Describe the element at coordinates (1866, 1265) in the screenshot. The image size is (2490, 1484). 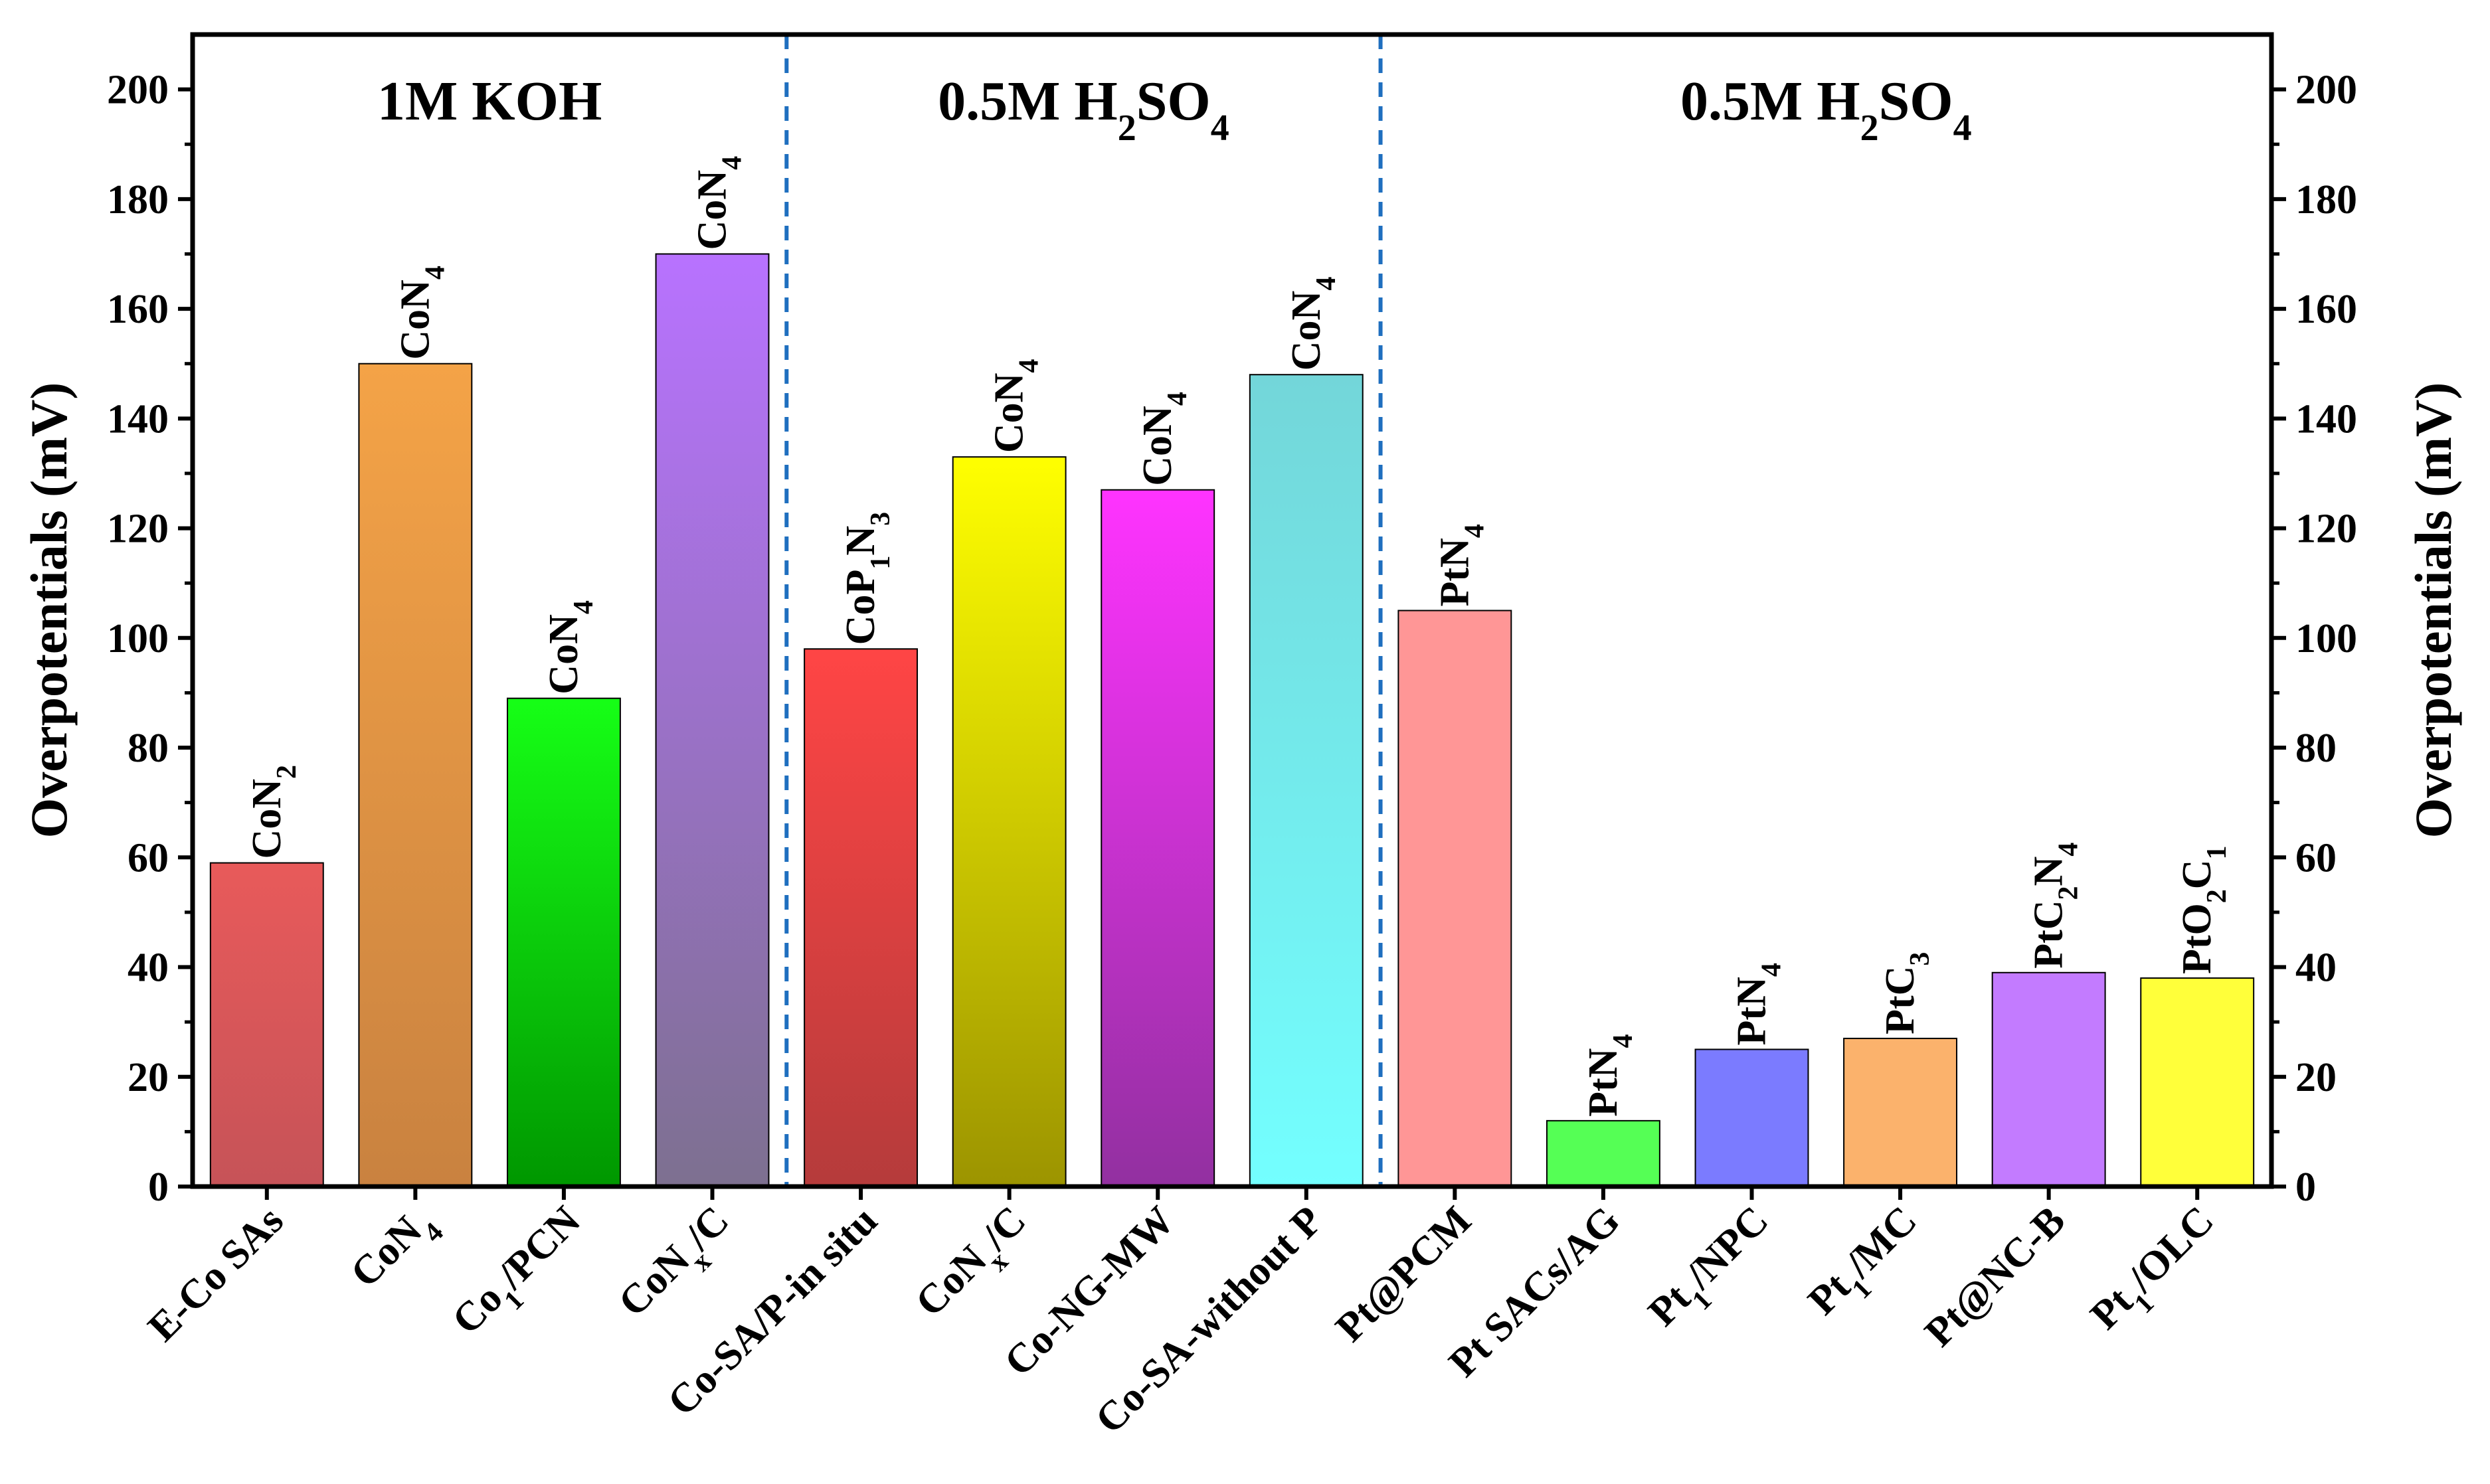
I see `category-label-12: Pt1/MC` at that location.